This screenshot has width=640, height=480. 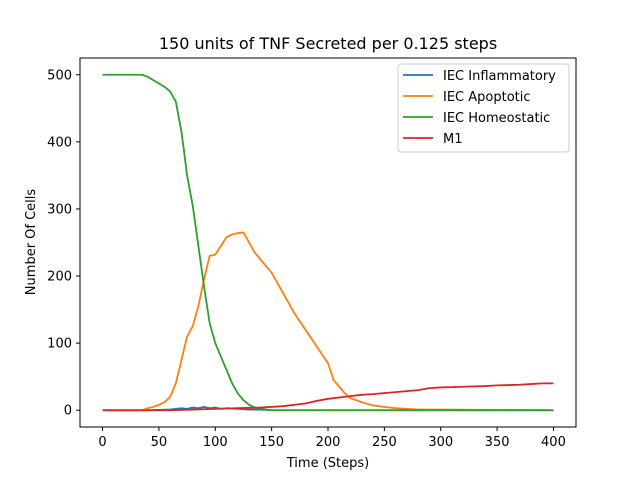 I want to click on x-axis-ticks: 0 50 100 150 200 250 300 350 400, so click(x=332, y=438).